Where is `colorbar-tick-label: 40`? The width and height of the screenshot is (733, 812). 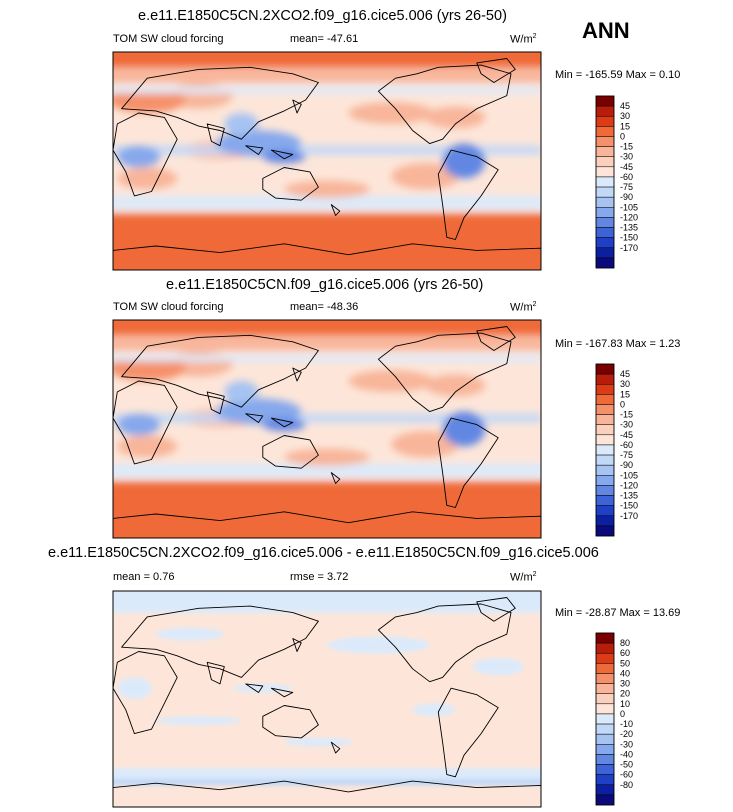
colorbar-tick-label: 40 is located at coordinates (625, 673).